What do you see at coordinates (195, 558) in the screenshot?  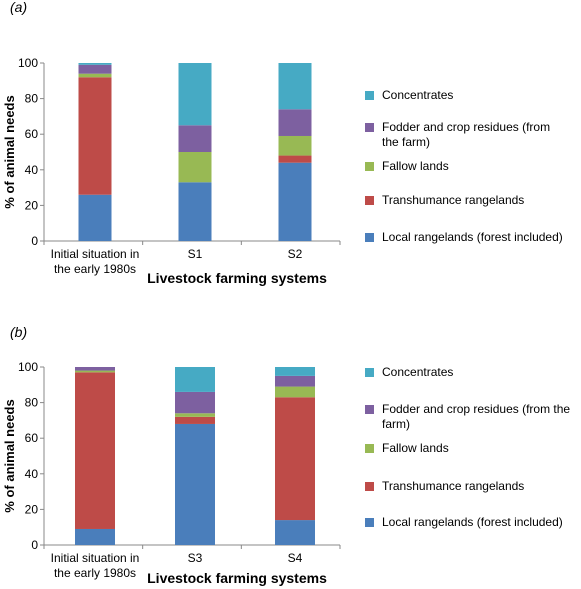 I see `x-tick-label: S3` at bounding box center [195, 558].